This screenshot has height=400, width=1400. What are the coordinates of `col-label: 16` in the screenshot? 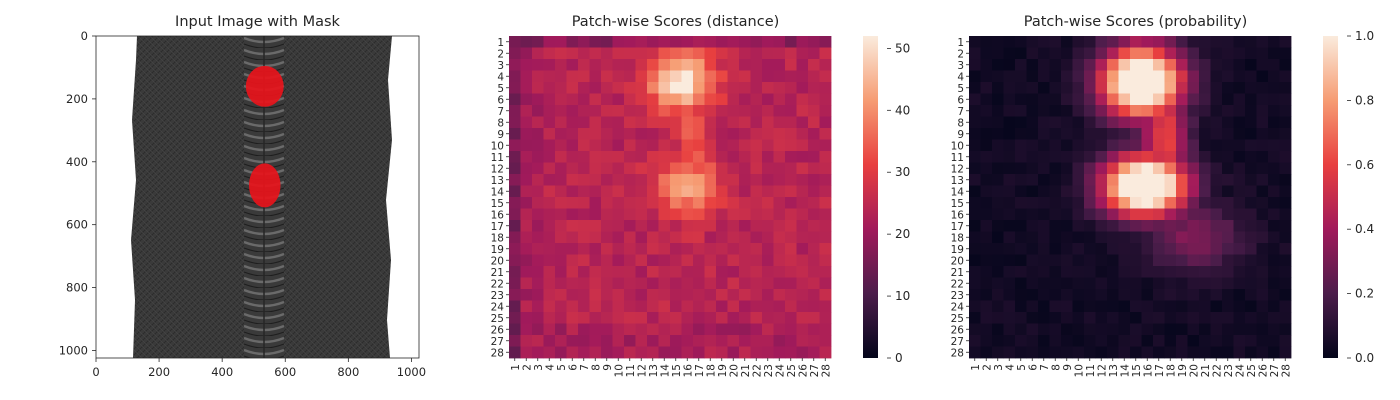 It's located at (1148, 371).